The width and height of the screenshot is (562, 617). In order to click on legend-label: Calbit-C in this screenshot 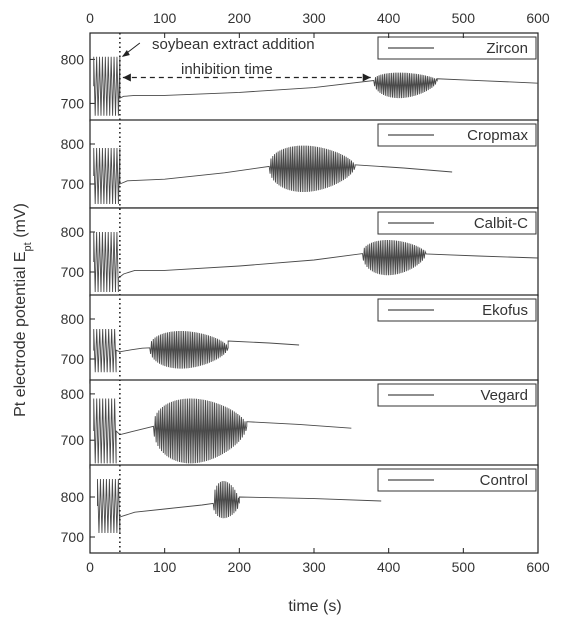, I will do `click(501, 223)`.